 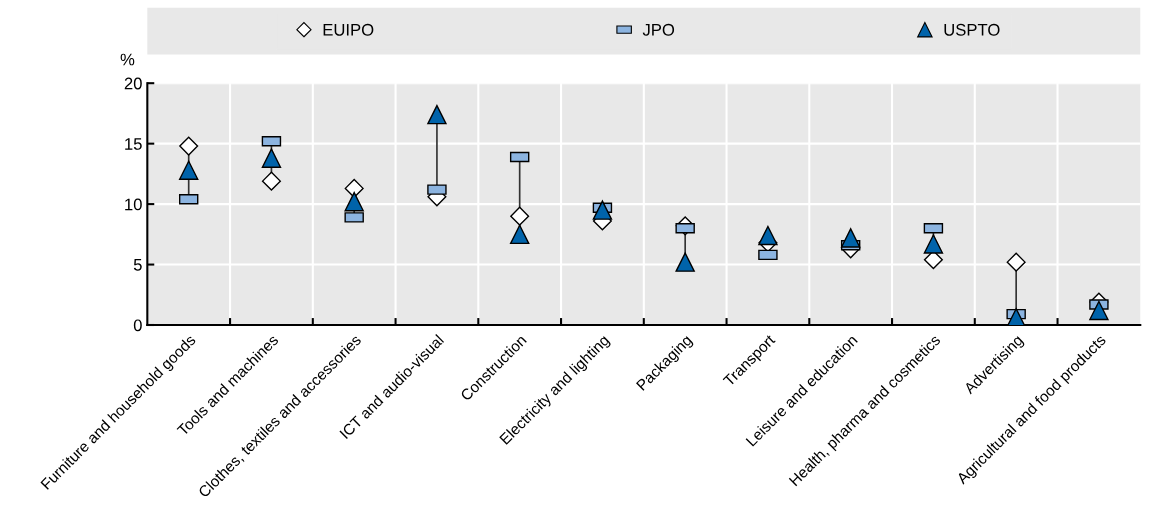 I want to click on y-tick-label: 10, so click(x=133, y=204).